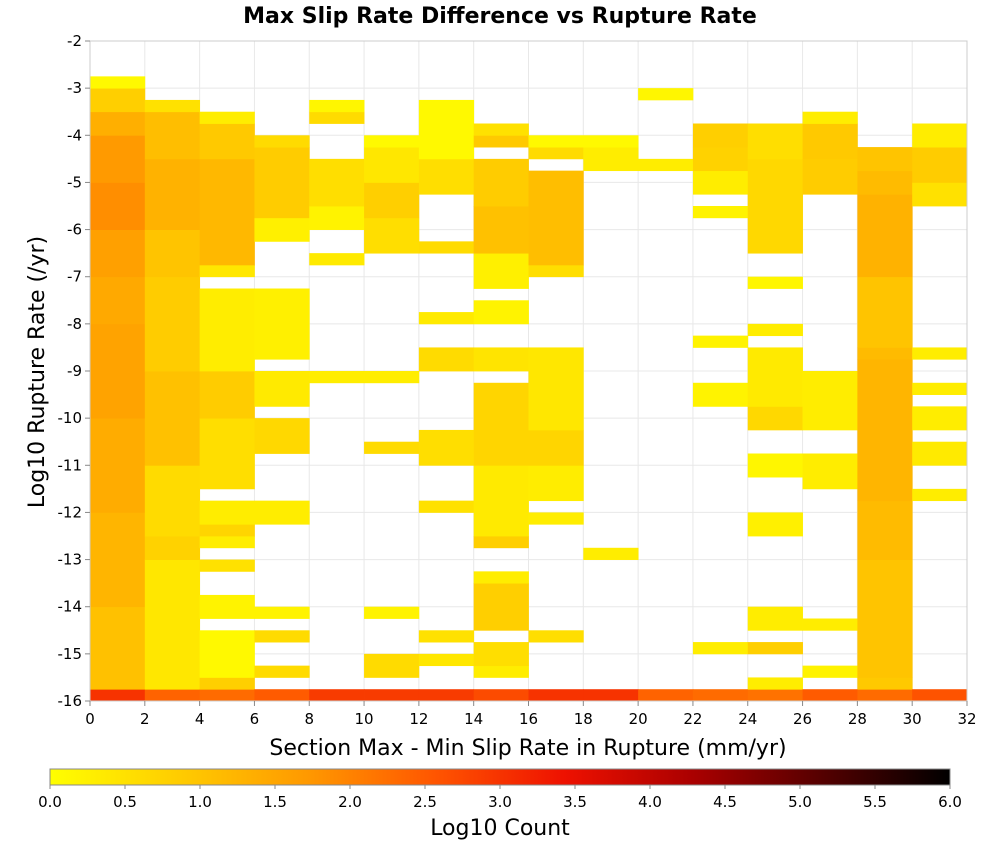  Describe the element at coordinates (74, 182) in the screenshot. I see `y-tick-label: -5` at that location.